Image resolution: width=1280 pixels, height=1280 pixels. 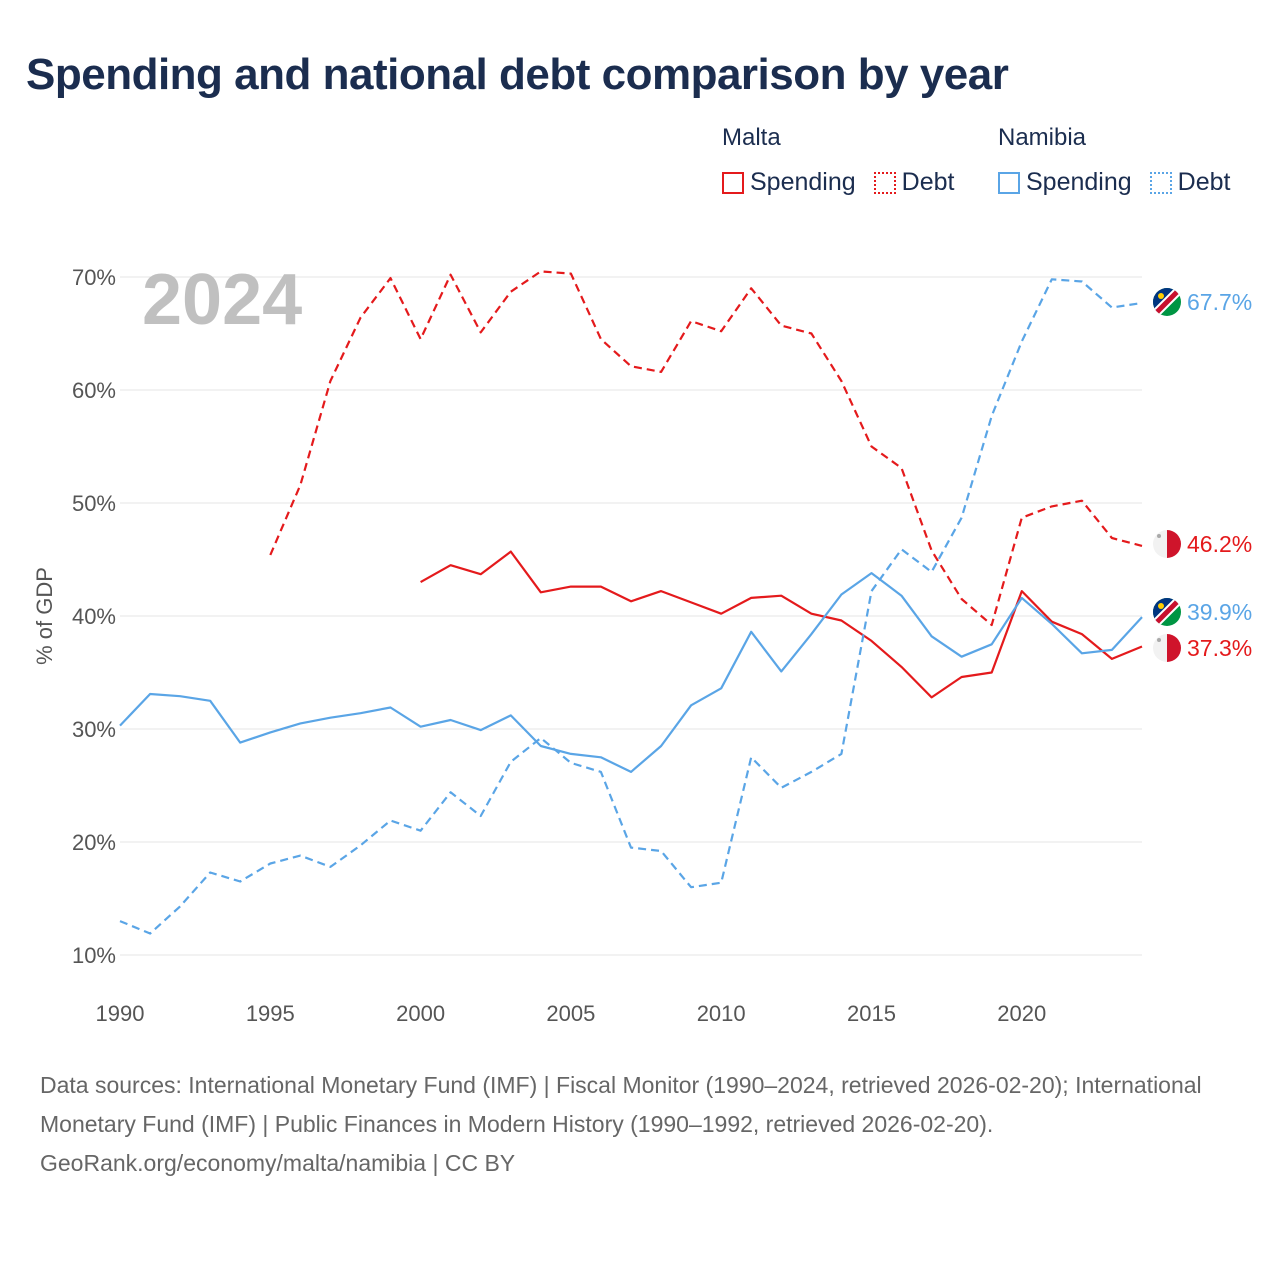 I want to click on legend-group-malta: Malta Spending Debt, so click(x=847, y=160).